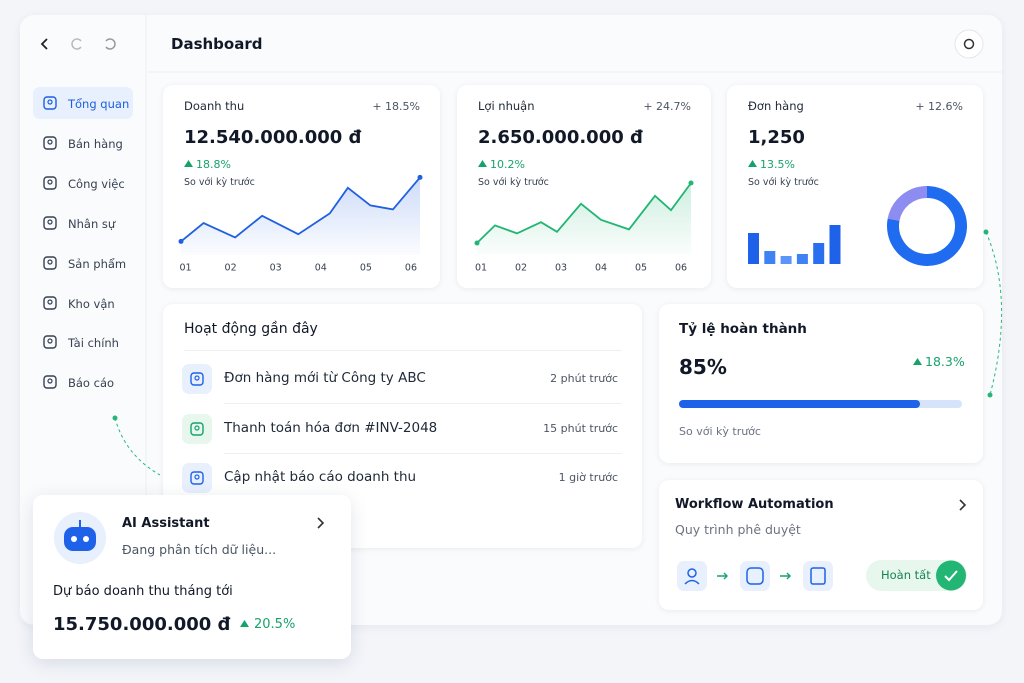 The width and height of the screenshot is (1024, 683). I want to click on completion-value: 85%, so click(703, 367).